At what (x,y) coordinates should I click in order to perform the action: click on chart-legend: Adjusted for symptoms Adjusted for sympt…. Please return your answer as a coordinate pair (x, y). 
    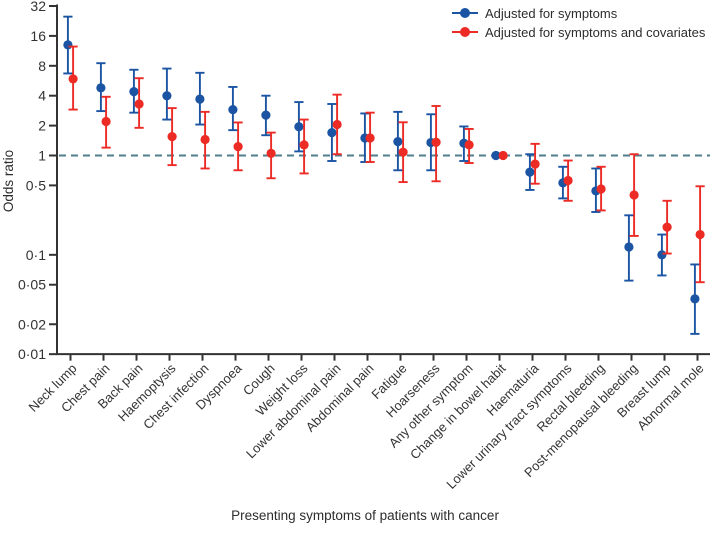
    Looking at the image, I should click on (578, 22).